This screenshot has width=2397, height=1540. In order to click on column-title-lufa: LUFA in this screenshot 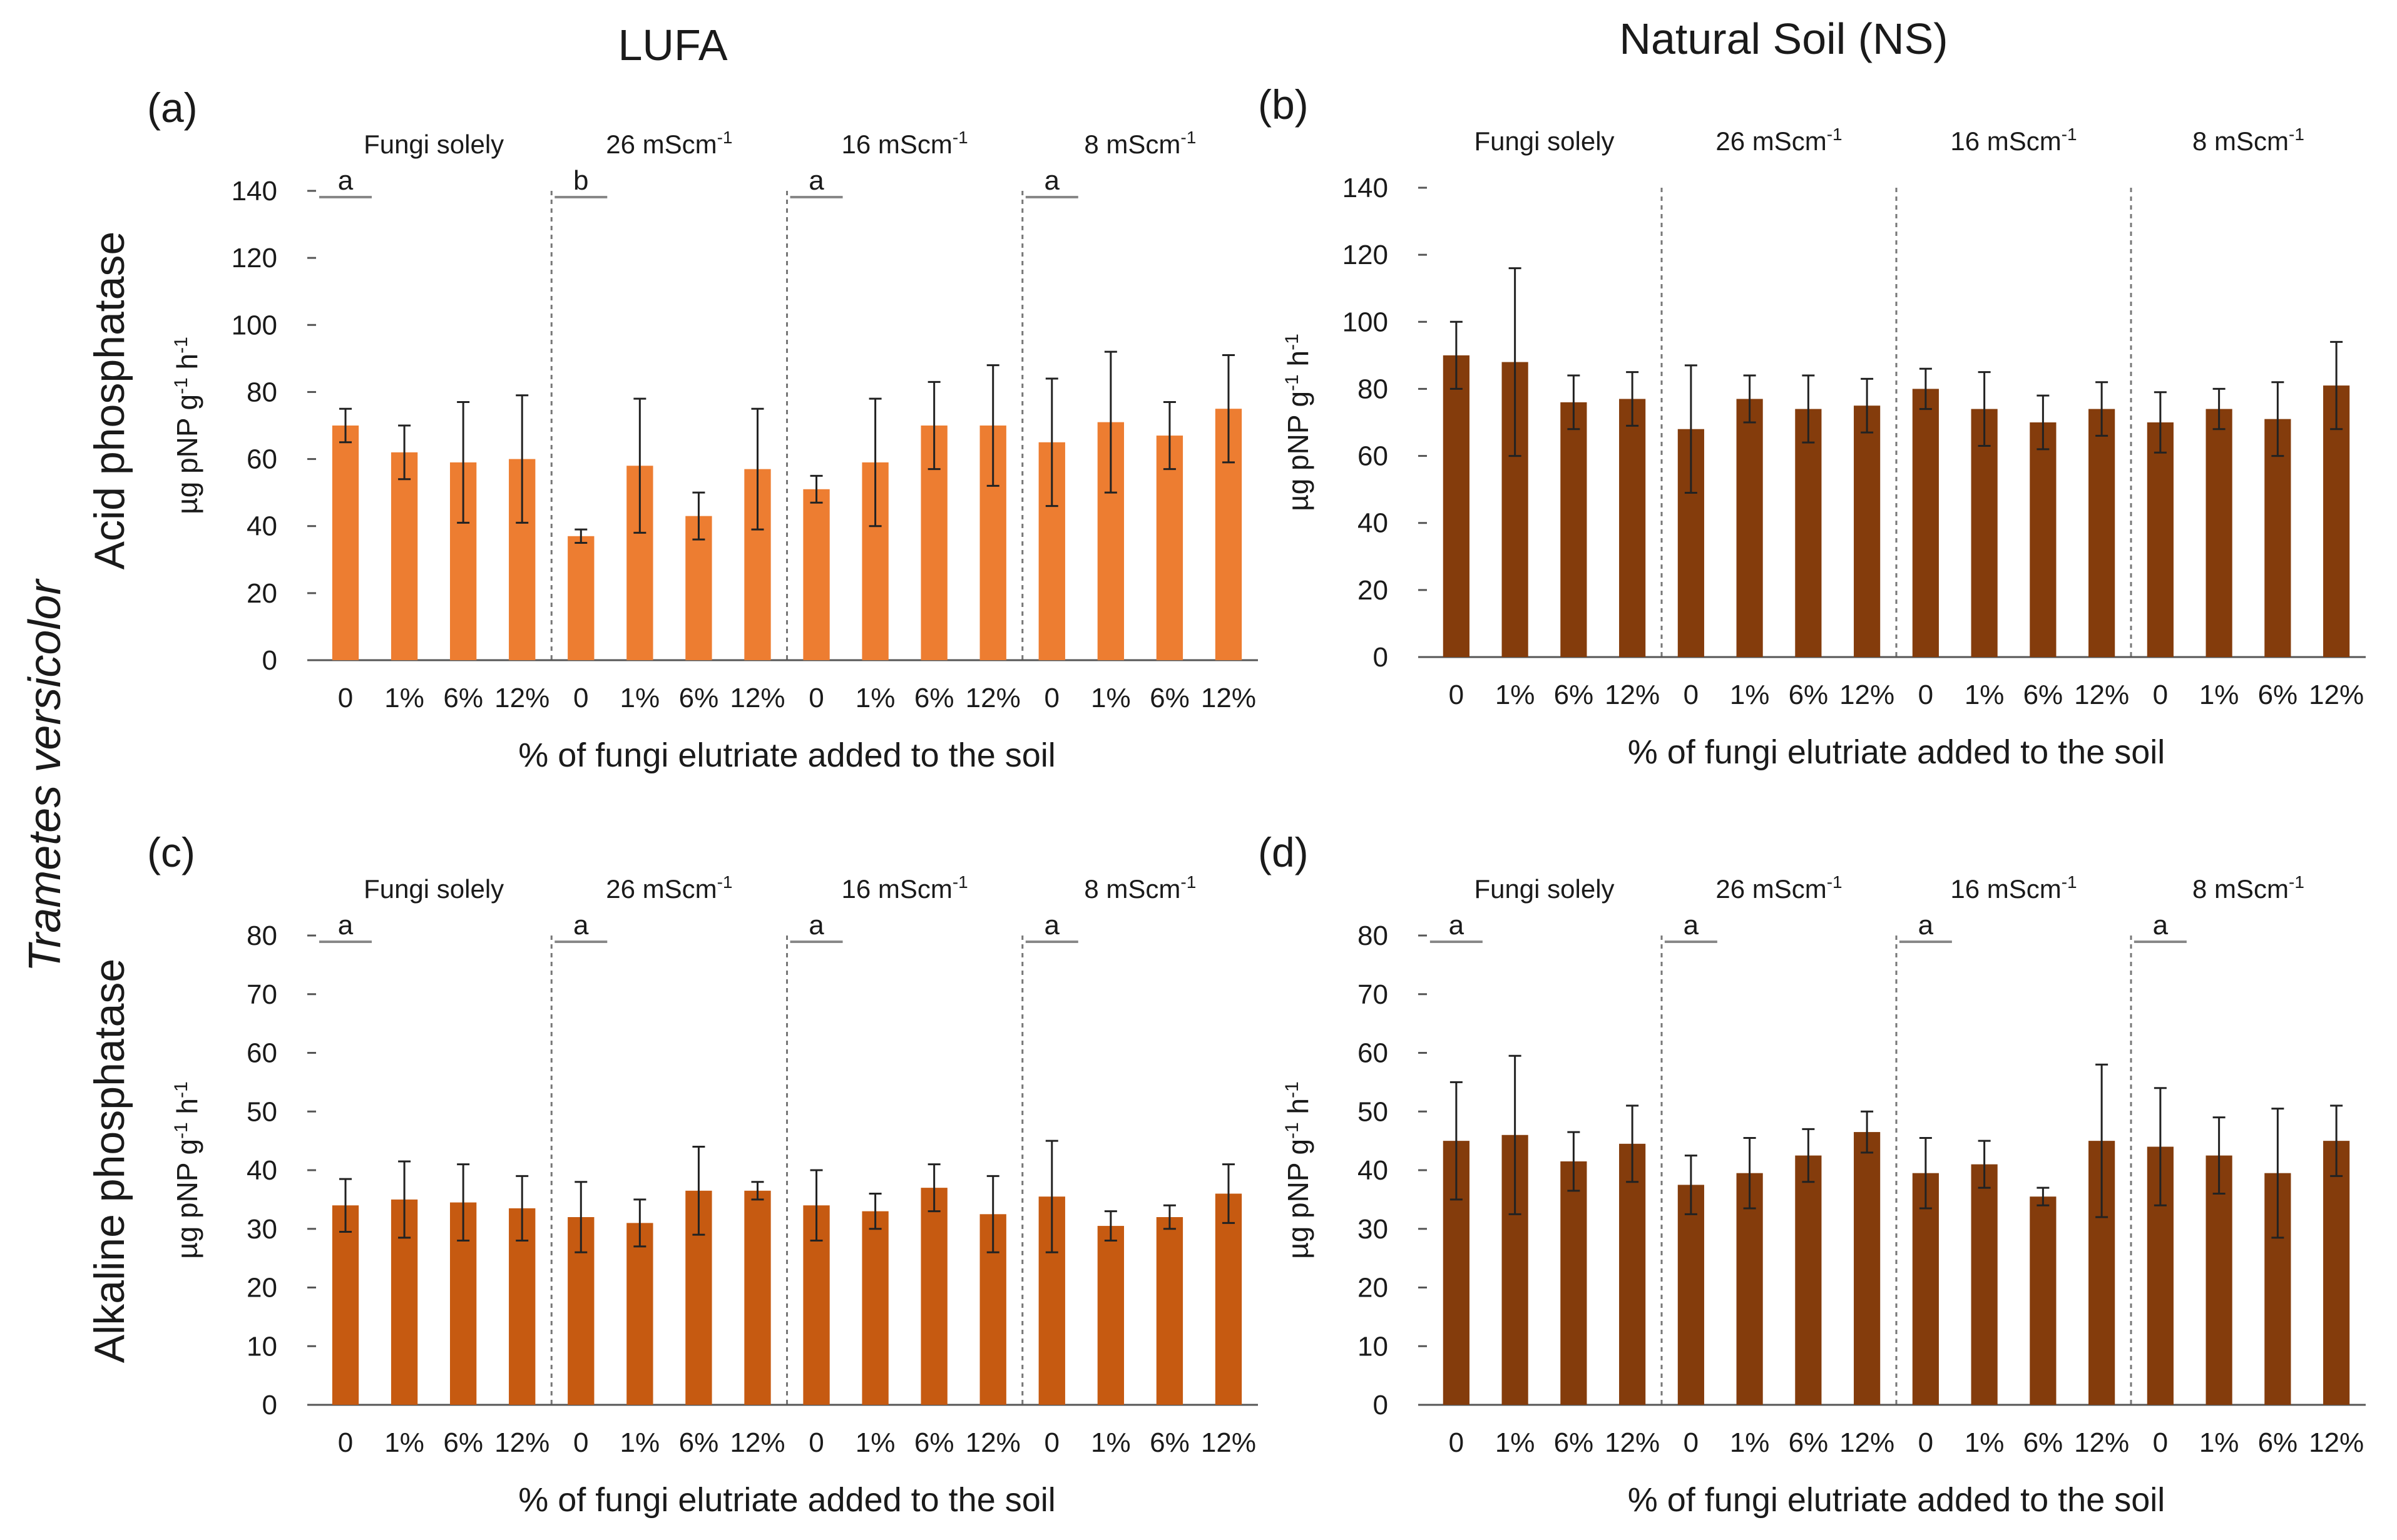, I will do `click(673, 45)`.